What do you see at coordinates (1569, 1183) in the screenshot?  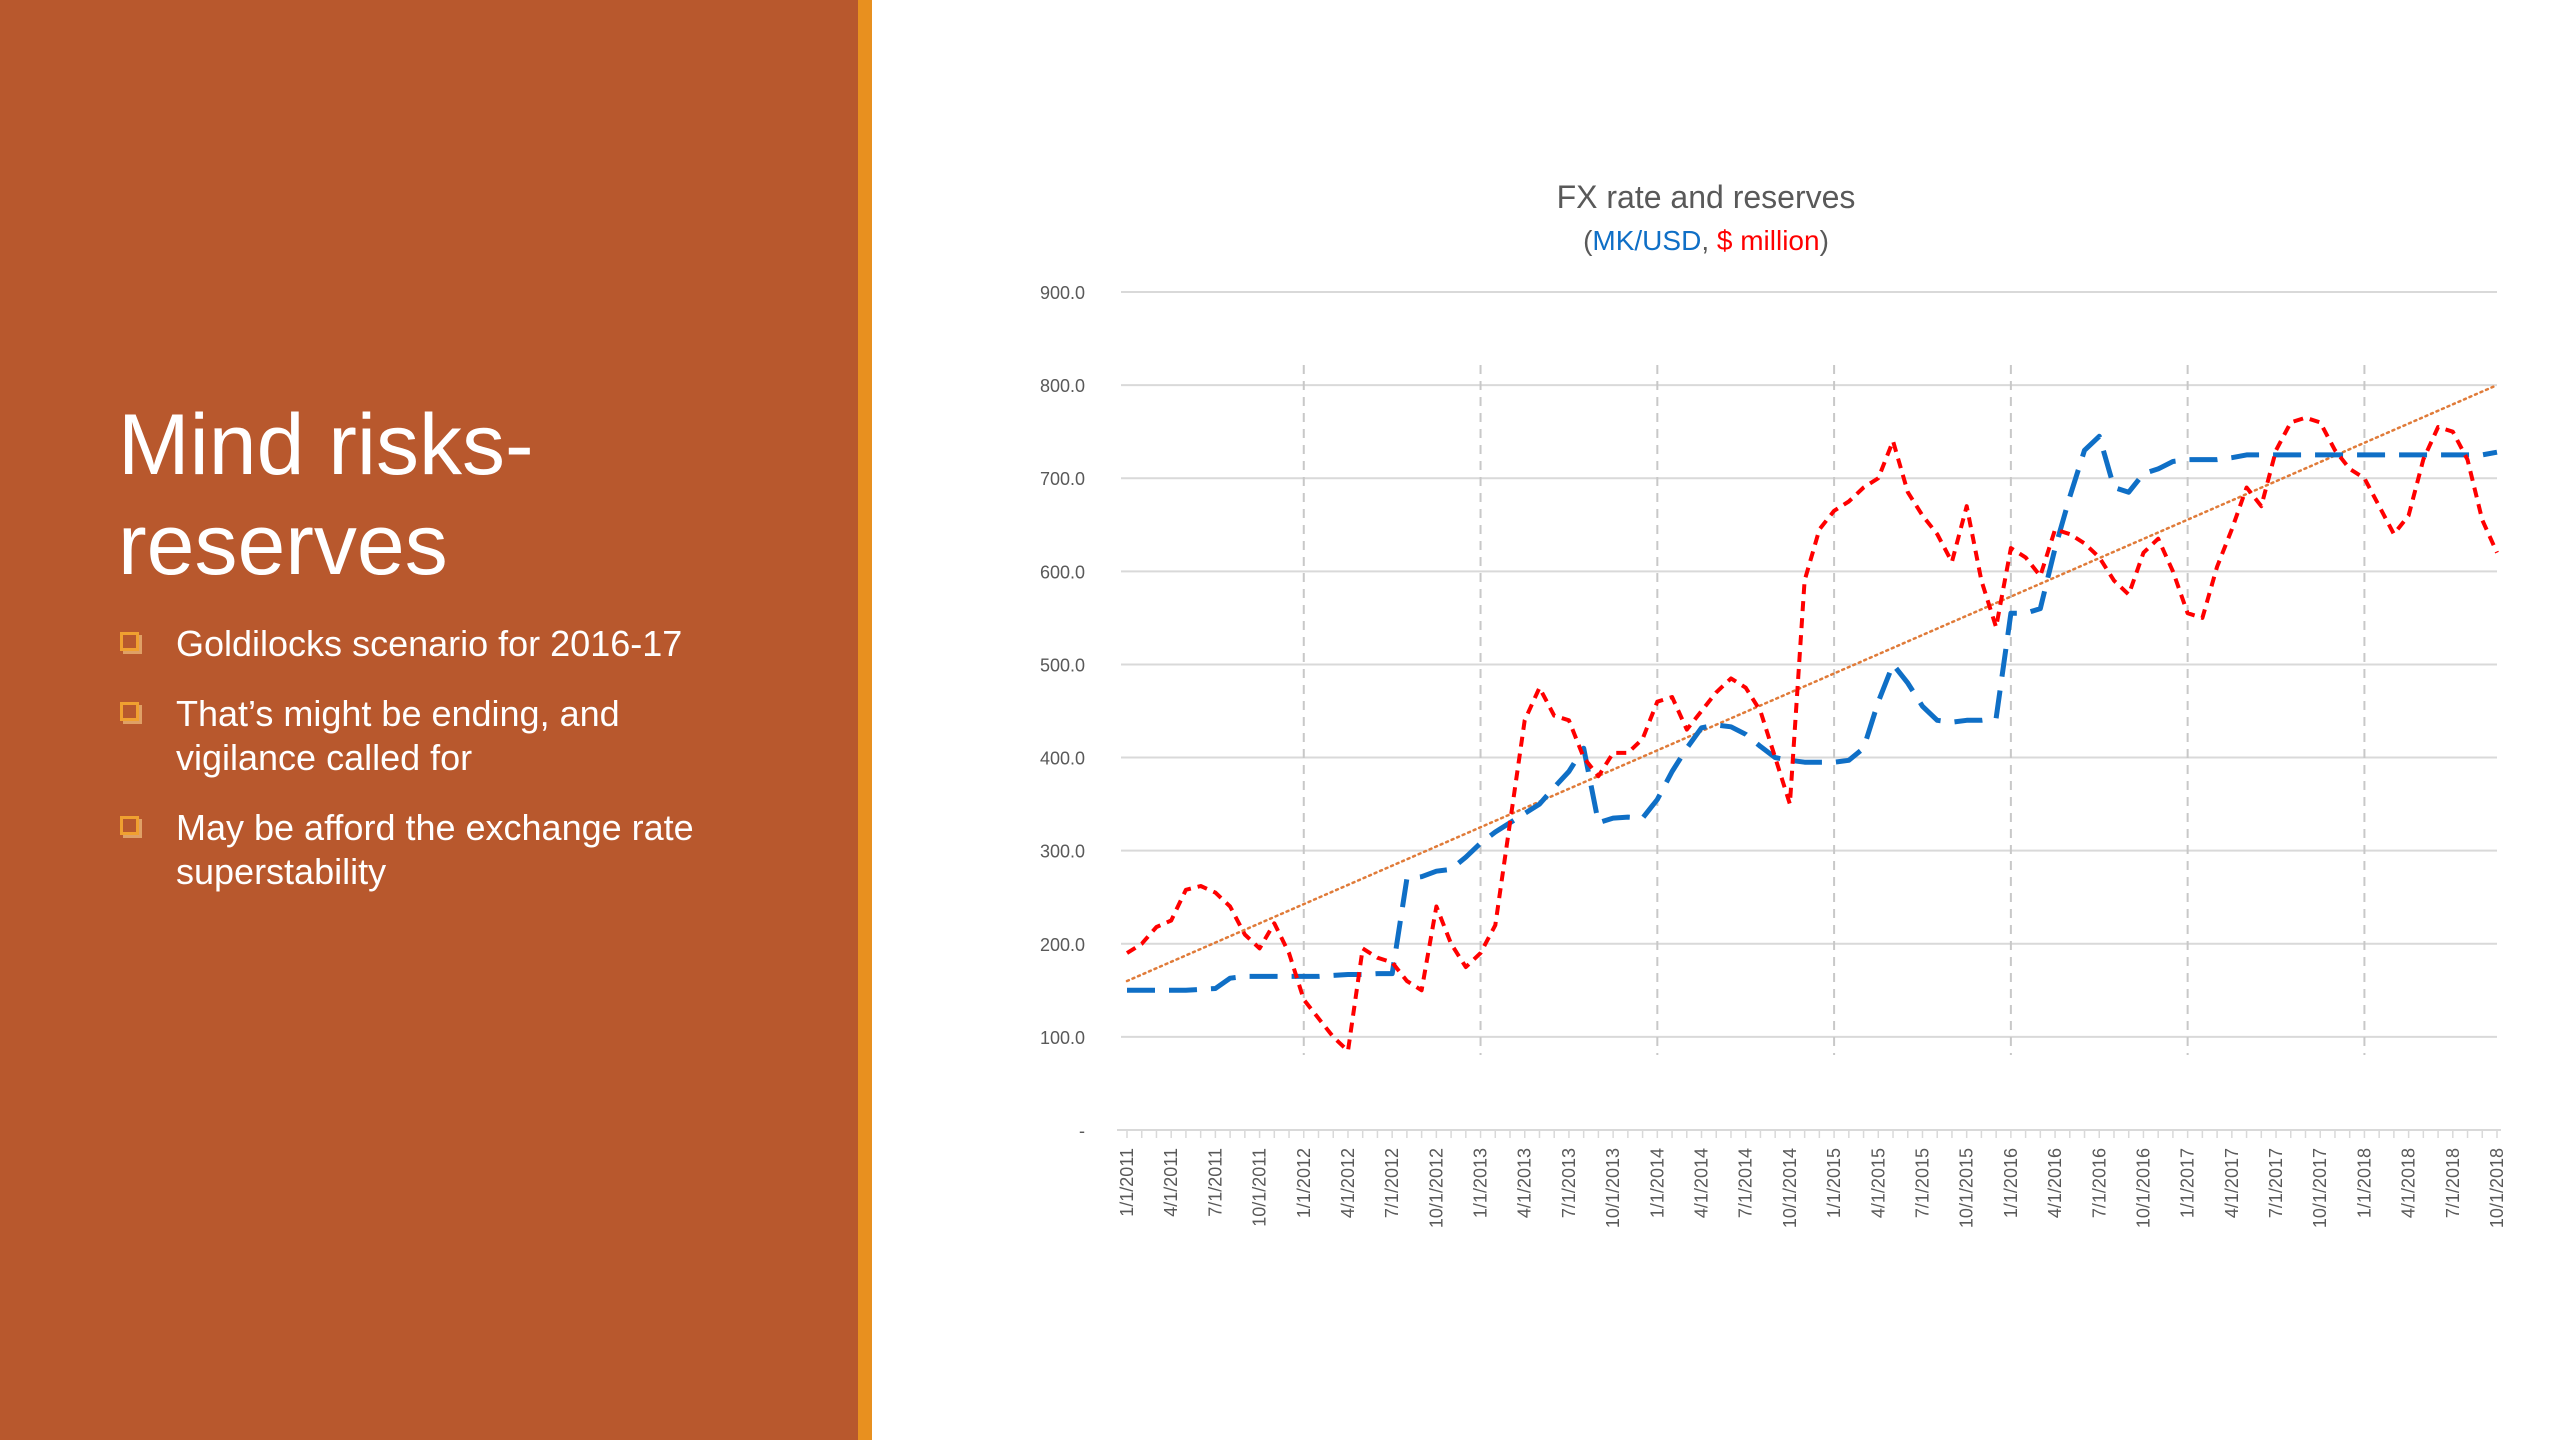 I see `x-tick-label: 7/1/2013` at bounding box center [1569, 1183].